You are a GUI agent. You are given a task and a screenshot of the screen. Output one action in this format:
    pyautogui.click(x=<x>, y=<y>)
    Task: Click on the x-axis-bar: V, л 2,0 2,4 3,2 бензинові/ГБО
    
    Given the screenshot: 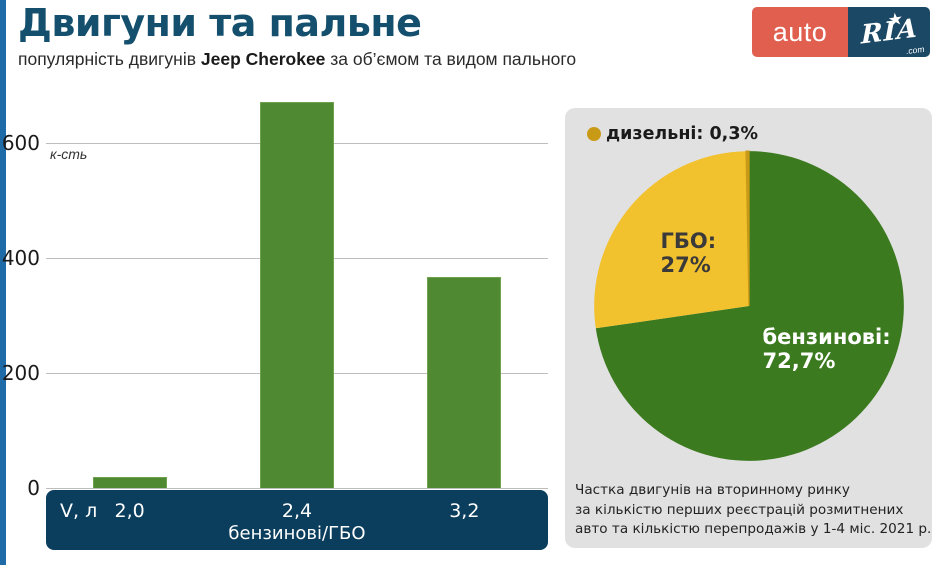 What is the action you would take?
    pyautogui.click(x=297, y=520)
    